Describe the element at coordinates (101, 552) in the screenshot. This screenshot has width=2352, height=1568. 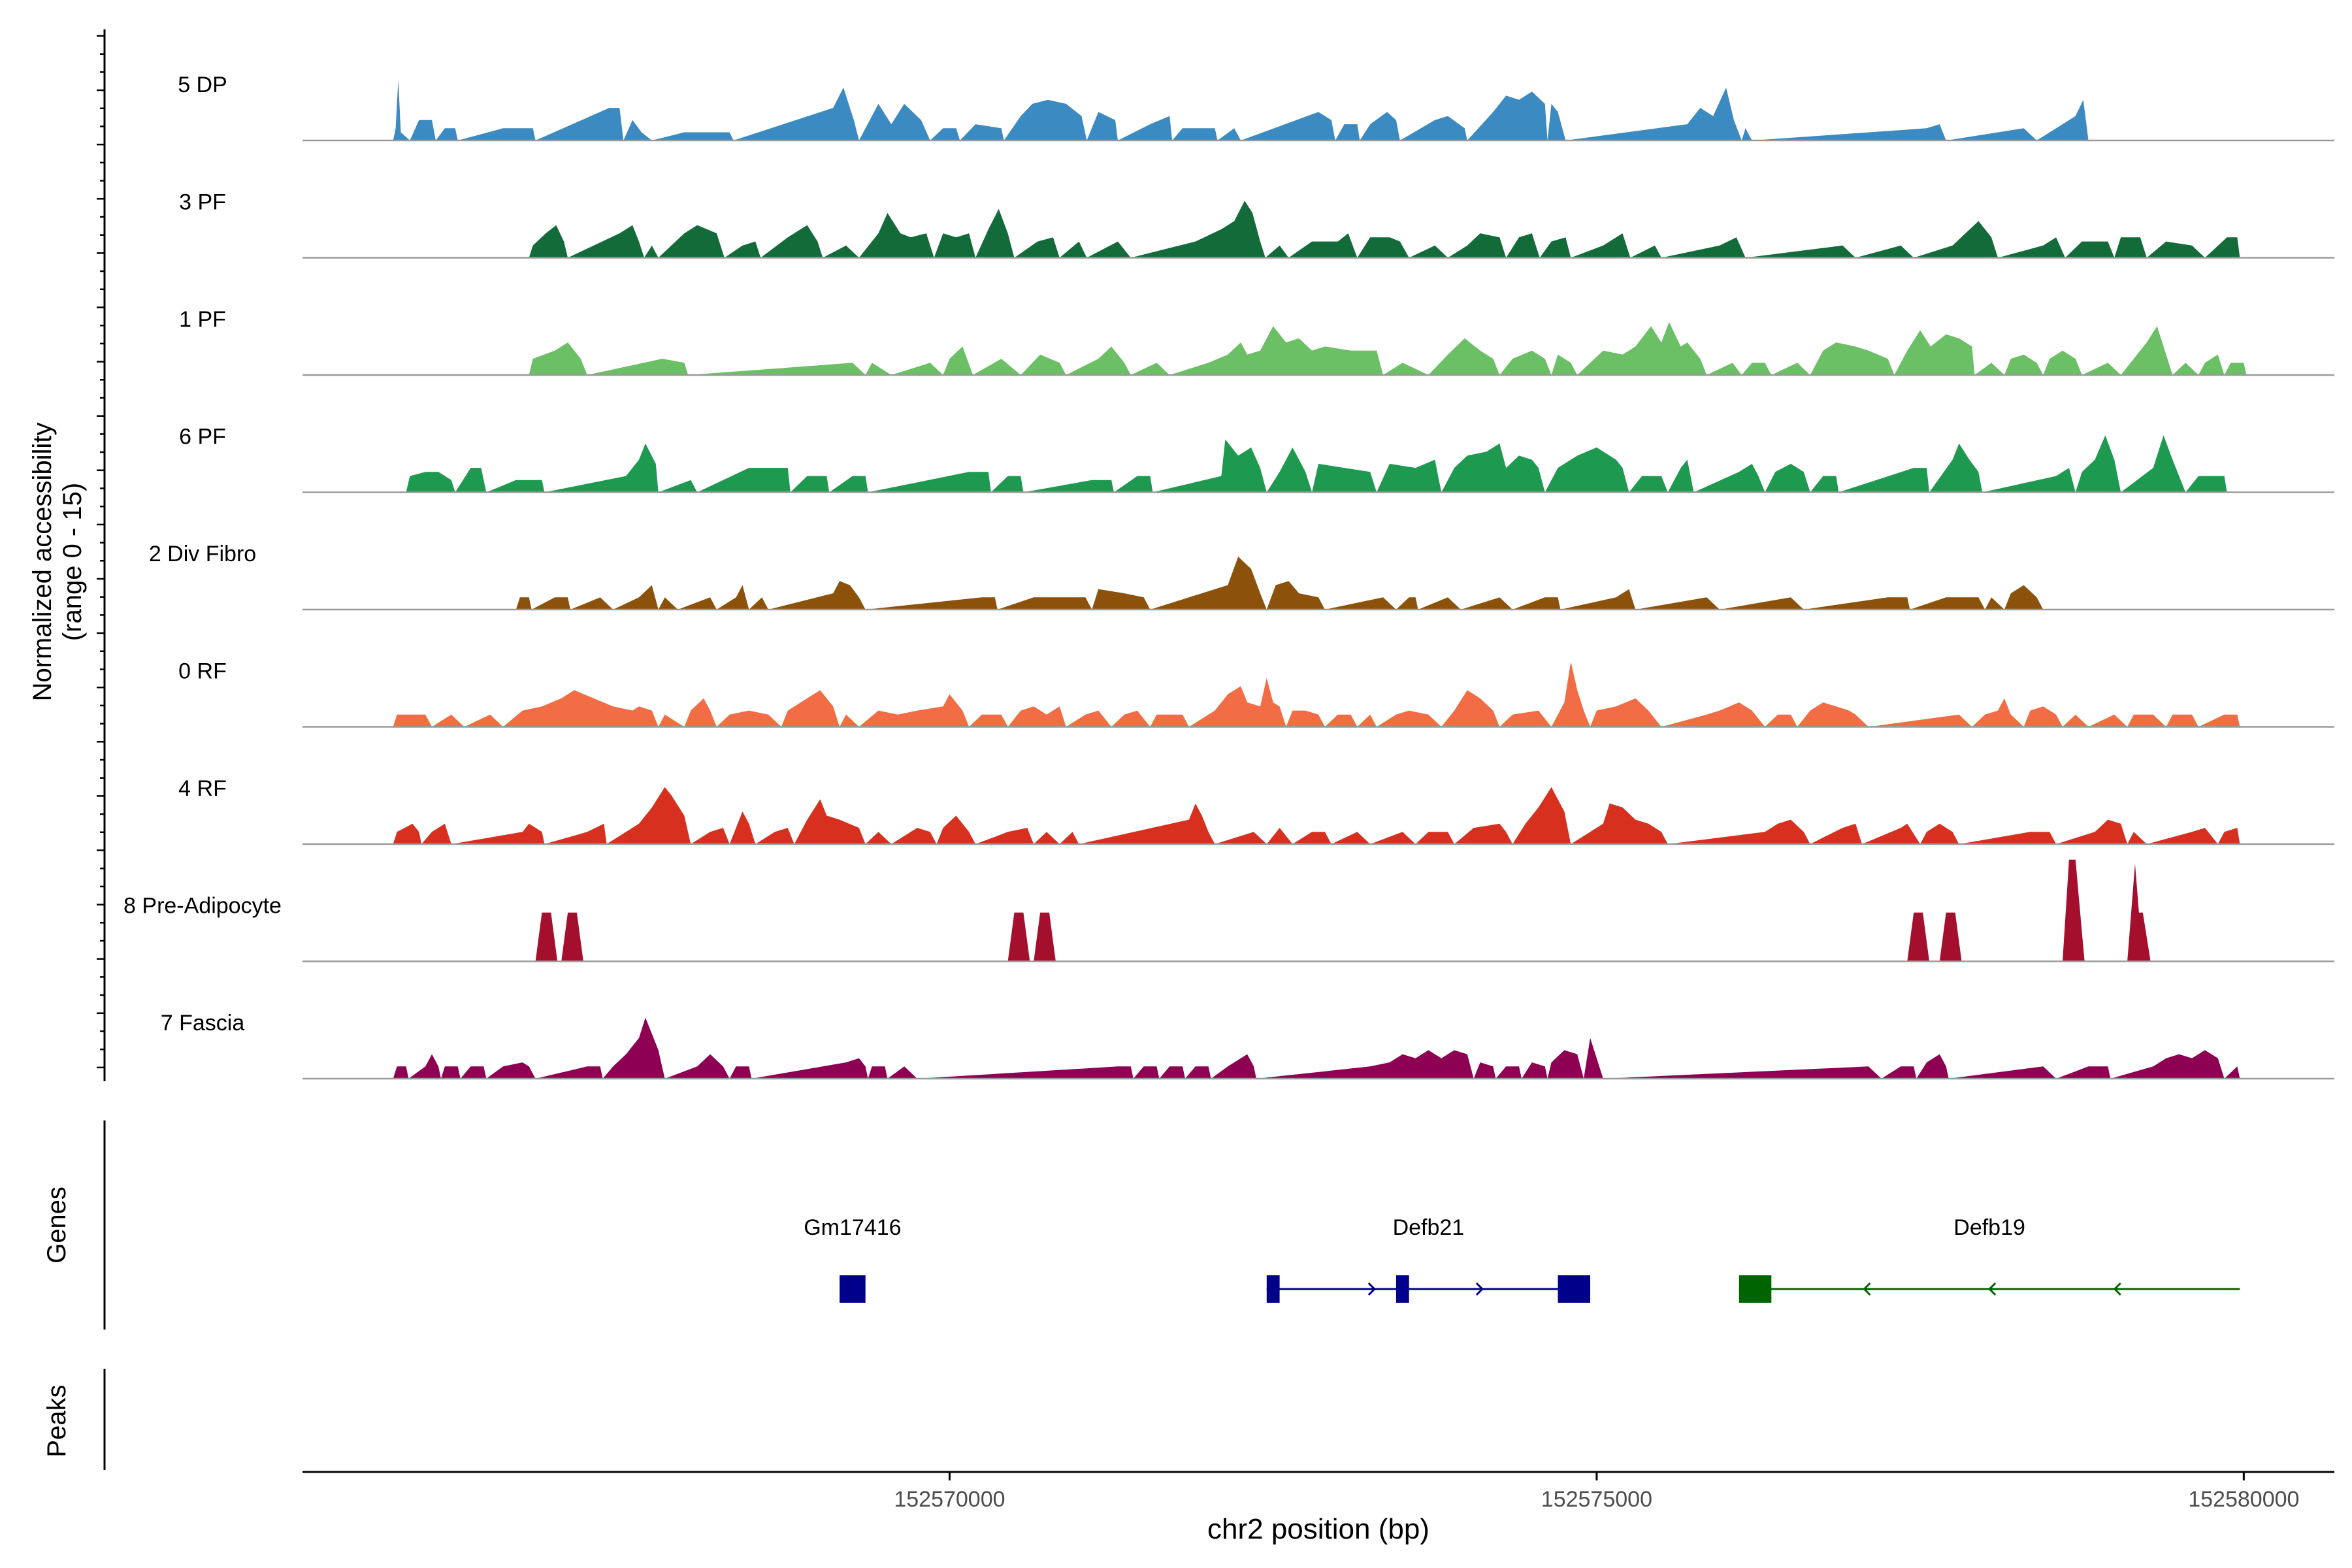
I see `coverage-y-ticks` at that location.